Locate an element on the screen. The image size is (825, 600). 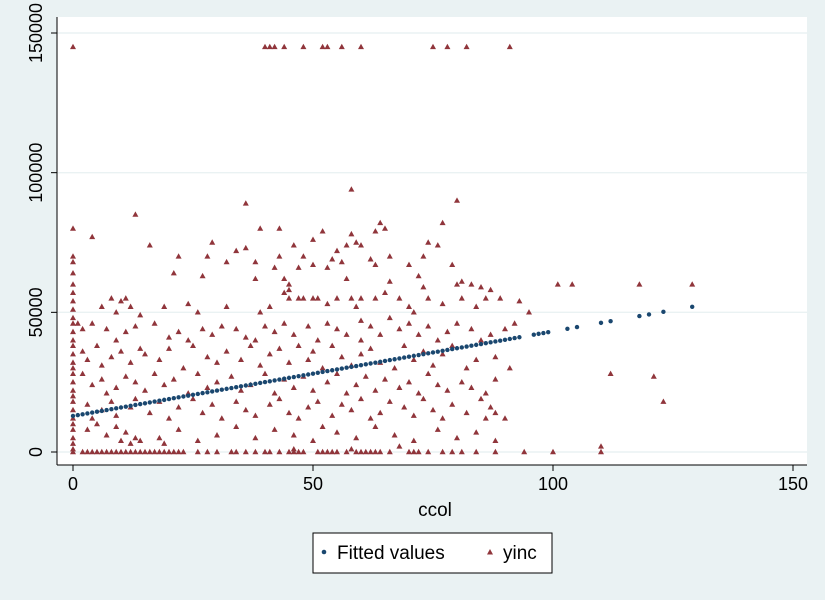
legend-yinc-marker is located at coordinates (490, 552).